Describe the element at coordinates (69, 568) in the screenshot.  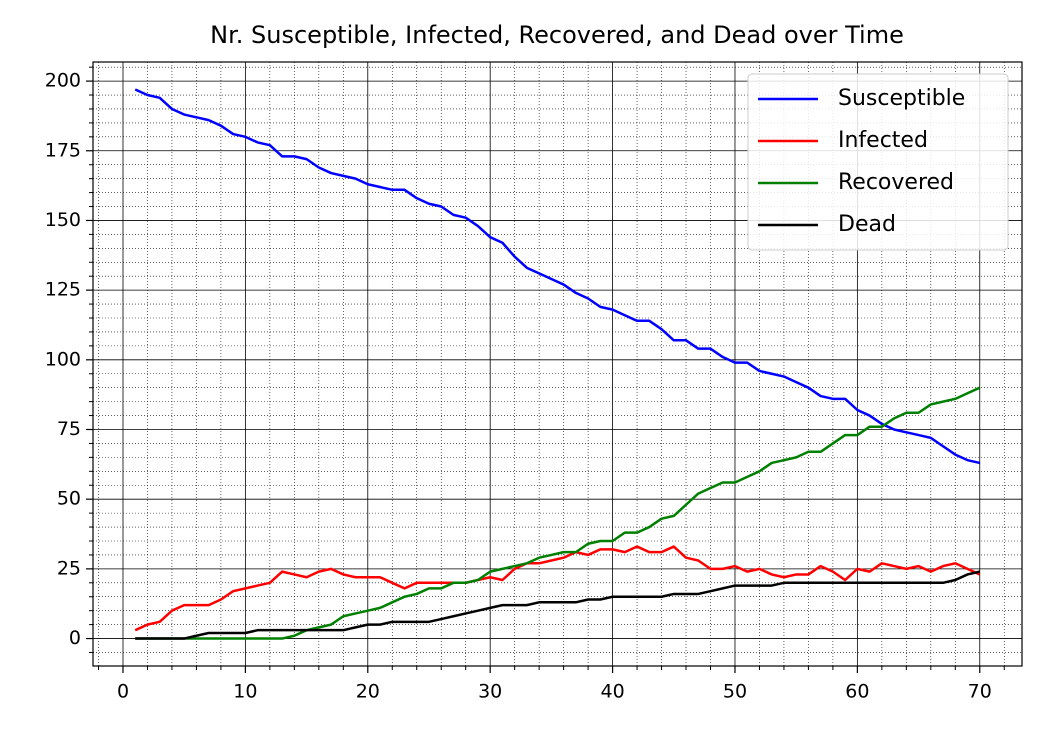
I see `y-tick-label: 25` at that location.